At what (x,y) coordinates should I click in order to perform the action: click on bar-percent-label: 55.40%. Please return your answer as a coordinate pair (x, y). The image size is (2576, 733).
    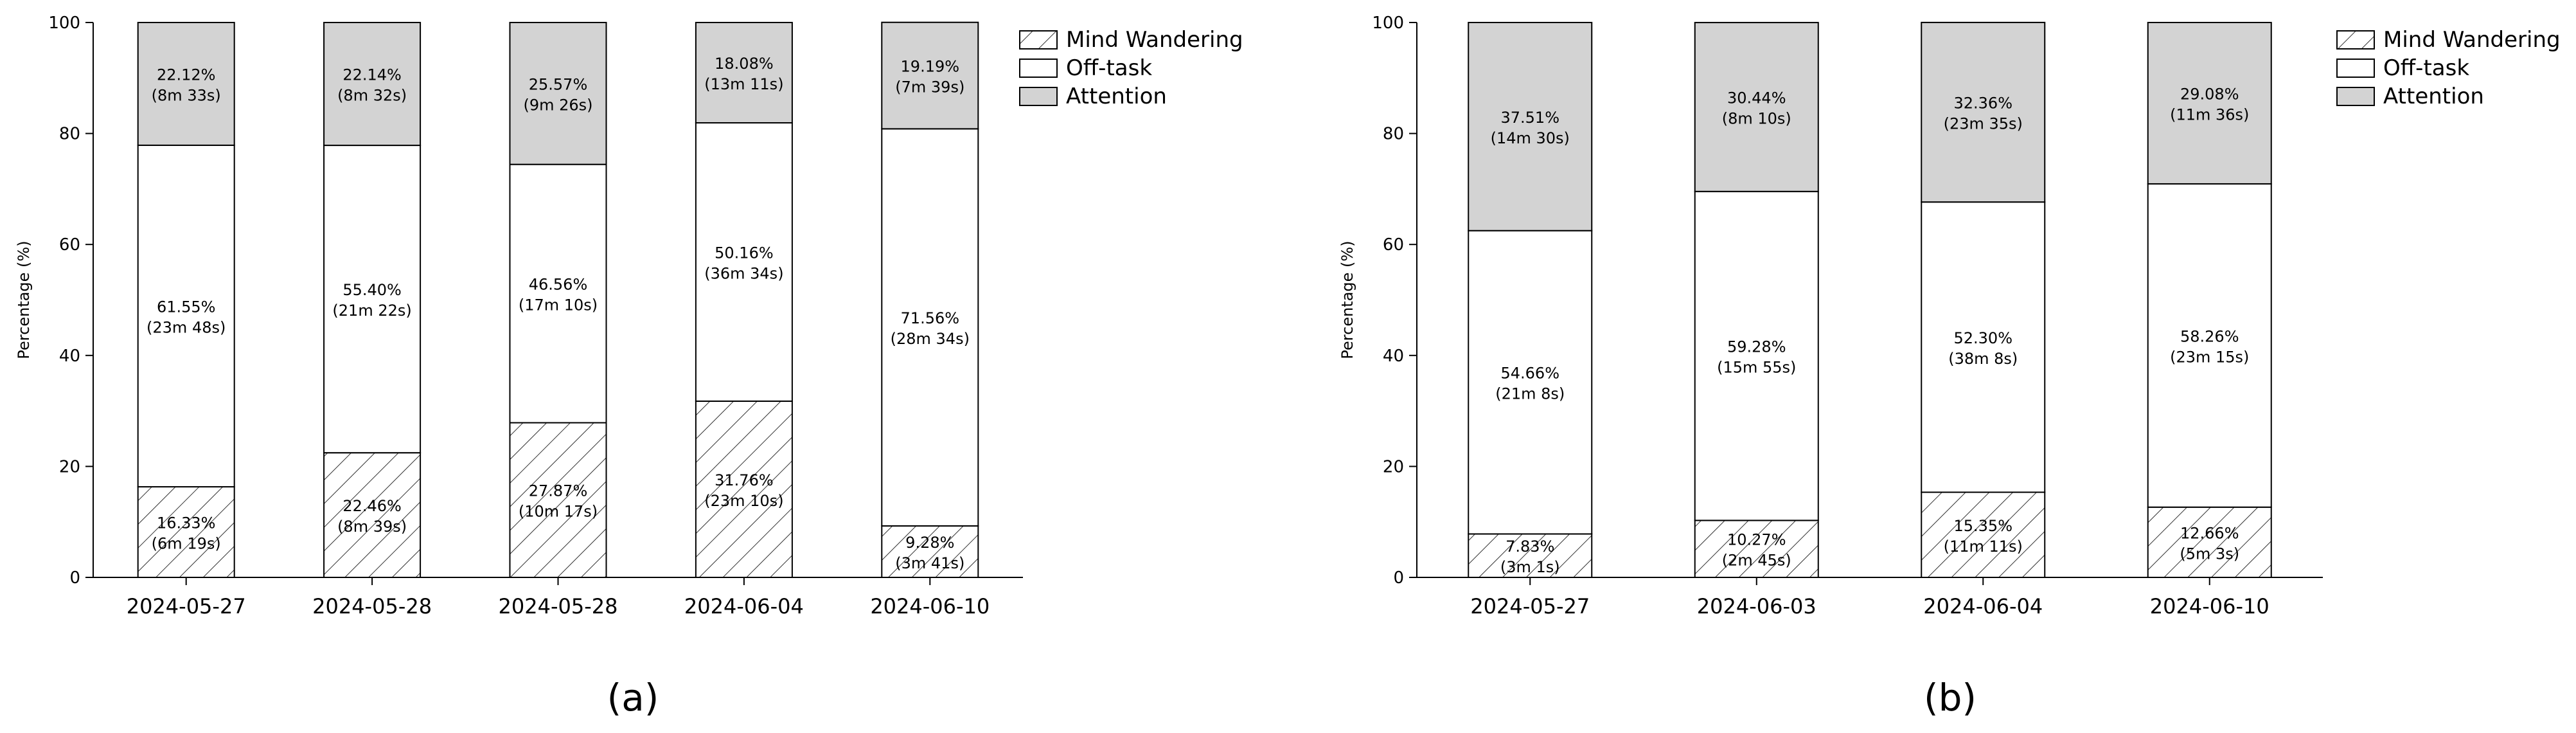
    Looking at the image, I should click on (372, 290).